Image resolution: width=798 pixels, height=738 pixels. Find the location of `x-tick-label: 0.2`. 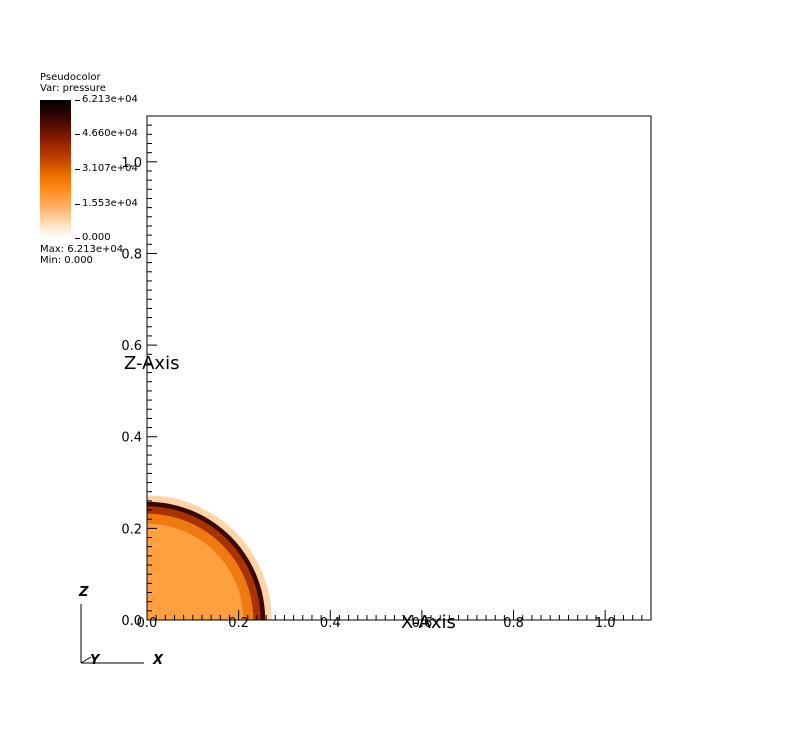

x-tick-label: 0.2 is located at coordinates (238, 623).